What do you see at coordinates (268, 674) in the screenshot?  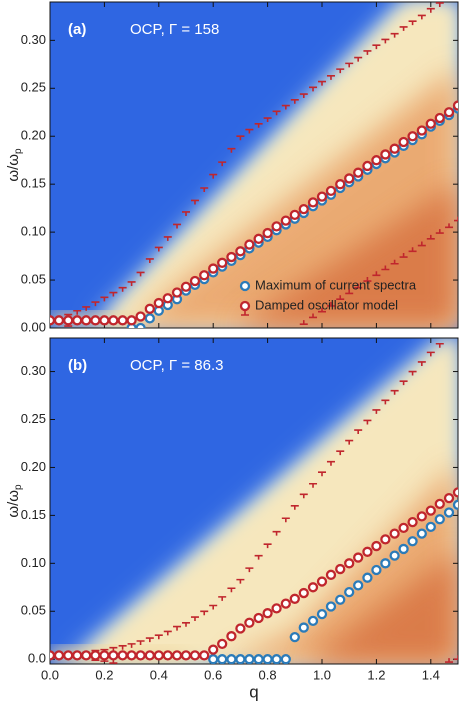 I see `x-tick-label: 0.8` at bounding box center [268, 674].